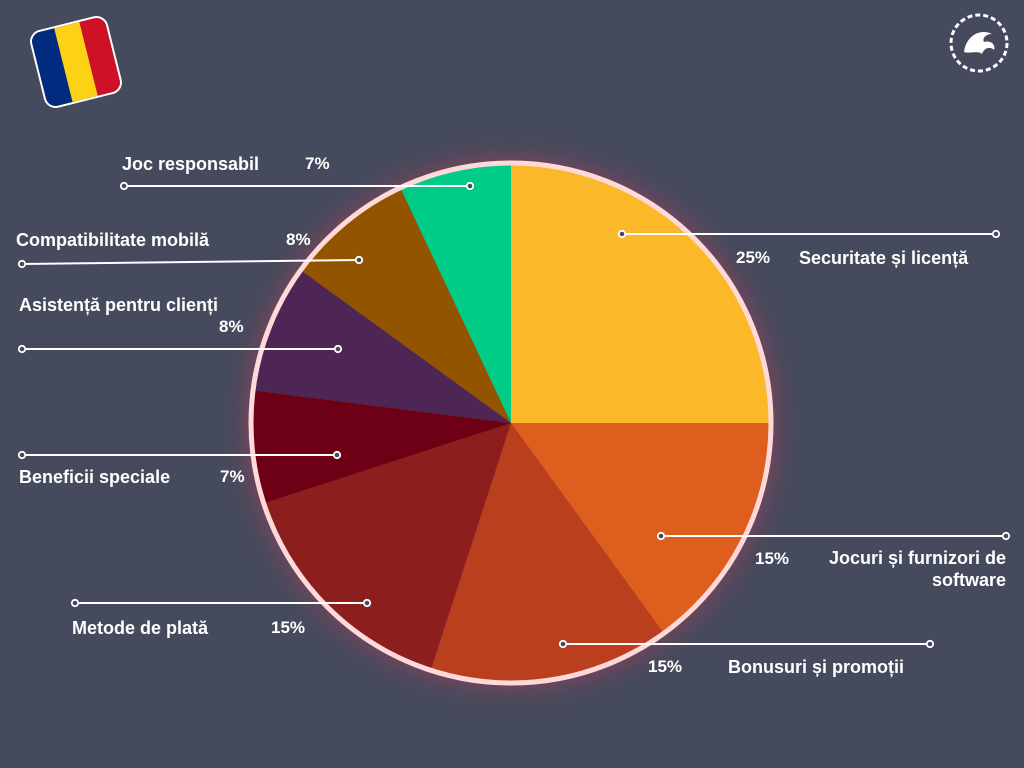 The width and height of the screenshot is (1024, 768). What do you see at coordinates (753, 257) in the screenshot?
I see `pct-securitate: 25%` at bounding box center [753, 257].